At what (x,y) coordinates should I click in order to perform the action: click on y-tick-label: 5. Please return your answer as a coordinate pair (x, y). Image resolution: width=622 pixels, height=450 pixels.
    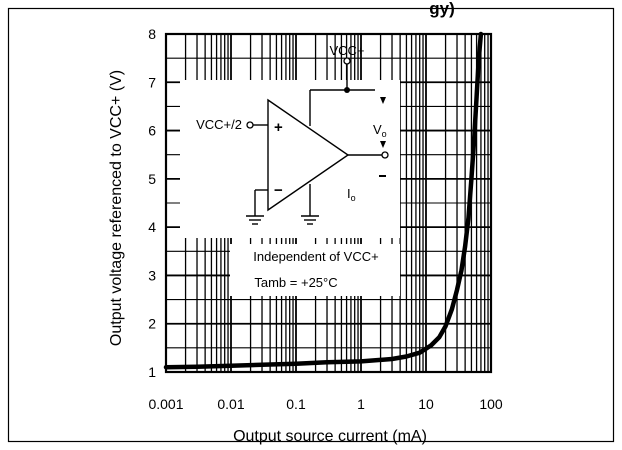
    Looking at the image, I should click on (152, 179).